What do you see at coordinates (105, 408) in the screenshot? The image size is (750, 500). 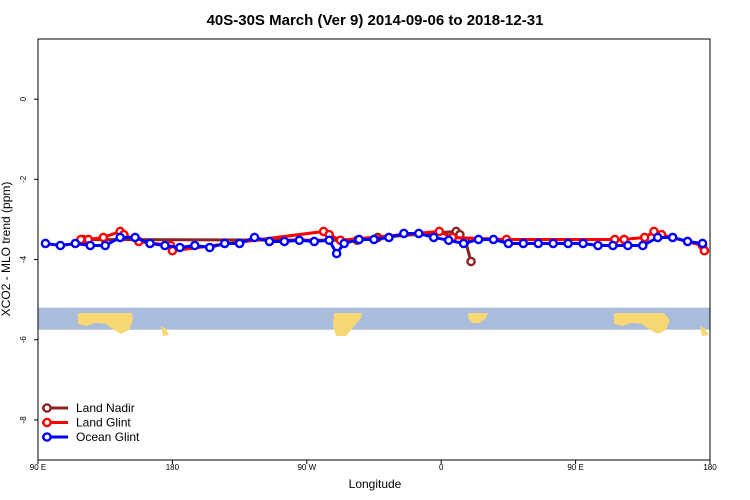 I see `legend-label: Land Nadir` at bounding box center [105, 408].